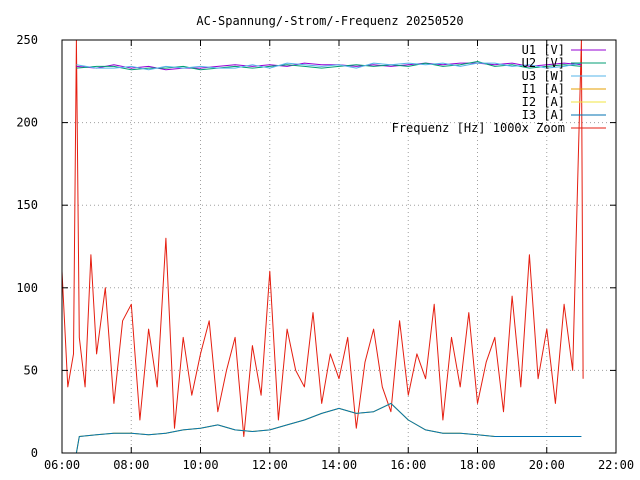 This screenshot has width=640, height=480. I want to click on legend-label: I2 [A], so click(543, 102).